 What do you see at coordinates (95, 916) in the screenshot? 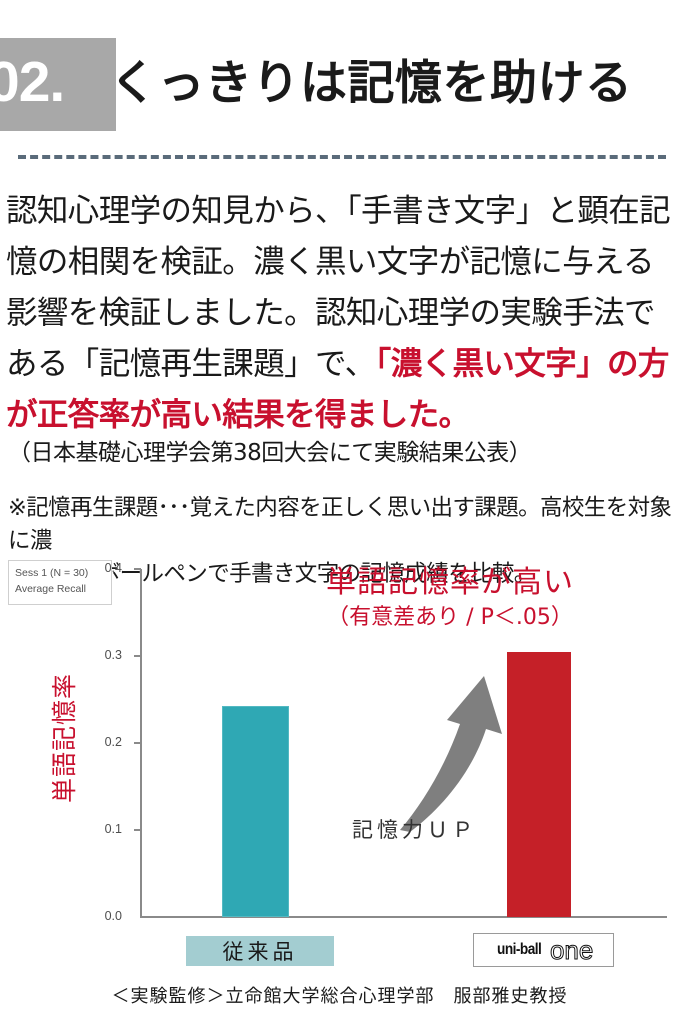
I see `y-label-wrap-0.0: 0.0` at bounding box center [95, 916].